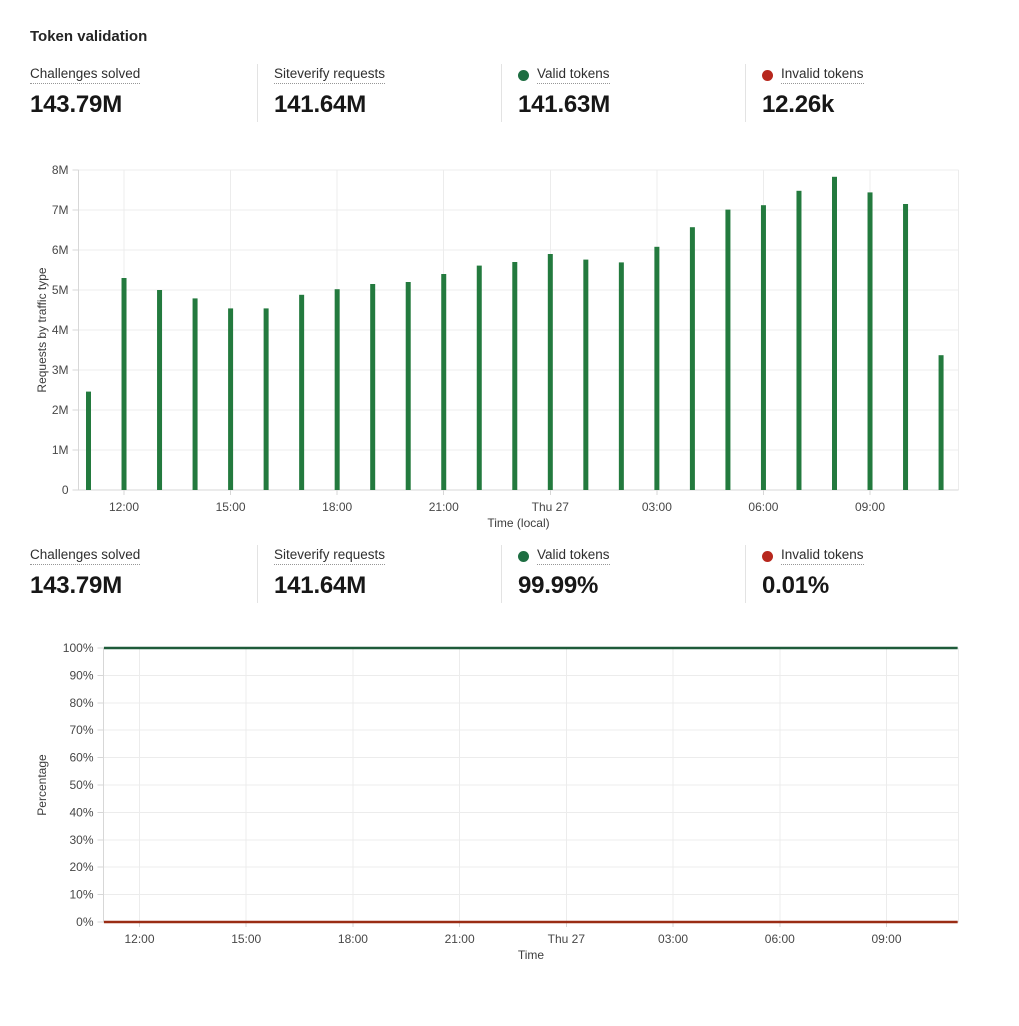 The width and height of the screenshot is (1019, 1026). Describe the element at coordinates (867, 574) in the screenshot. I see `stat-invalid-tokens: Invalid tokens 0.01%` at that location.